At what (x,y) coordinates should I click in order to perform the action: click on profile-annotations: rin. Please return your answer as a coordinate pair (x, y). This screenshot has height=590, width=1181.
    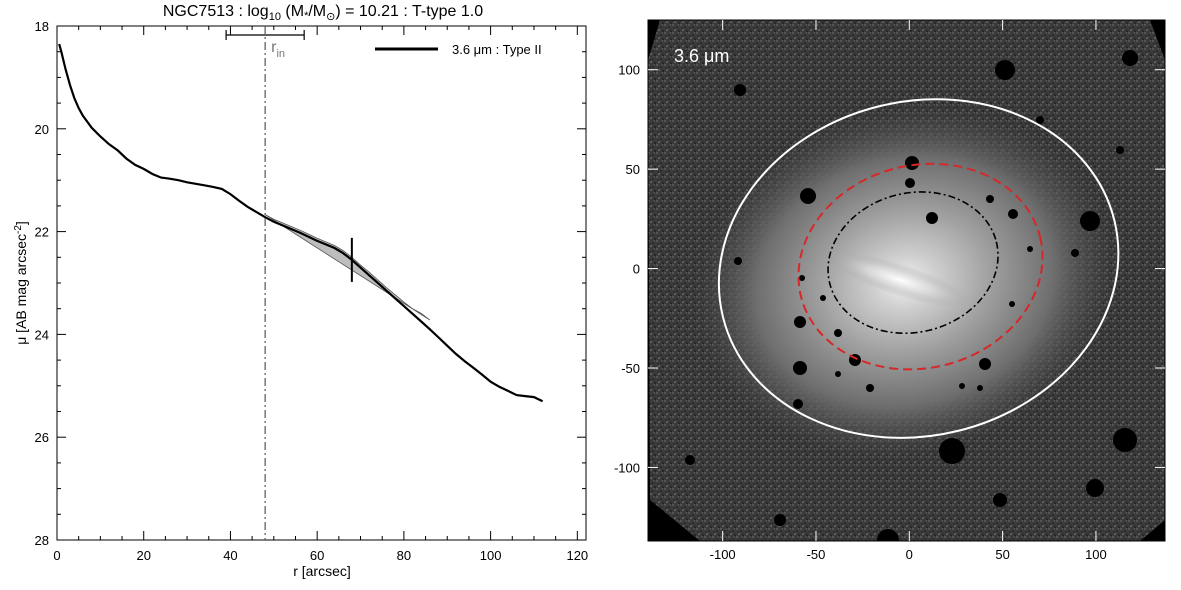
    Looking at the image, I should click on (289, 283).